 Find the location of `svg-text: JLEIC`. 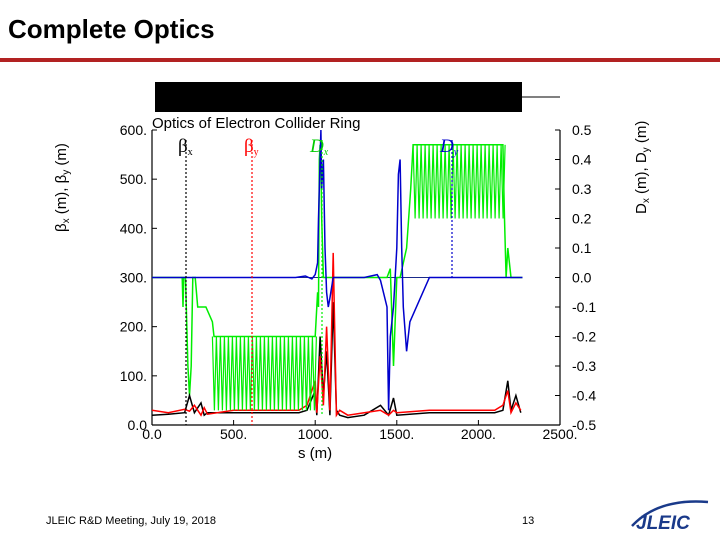

svg-text: JLEIC is located at coordinates (663, 523).